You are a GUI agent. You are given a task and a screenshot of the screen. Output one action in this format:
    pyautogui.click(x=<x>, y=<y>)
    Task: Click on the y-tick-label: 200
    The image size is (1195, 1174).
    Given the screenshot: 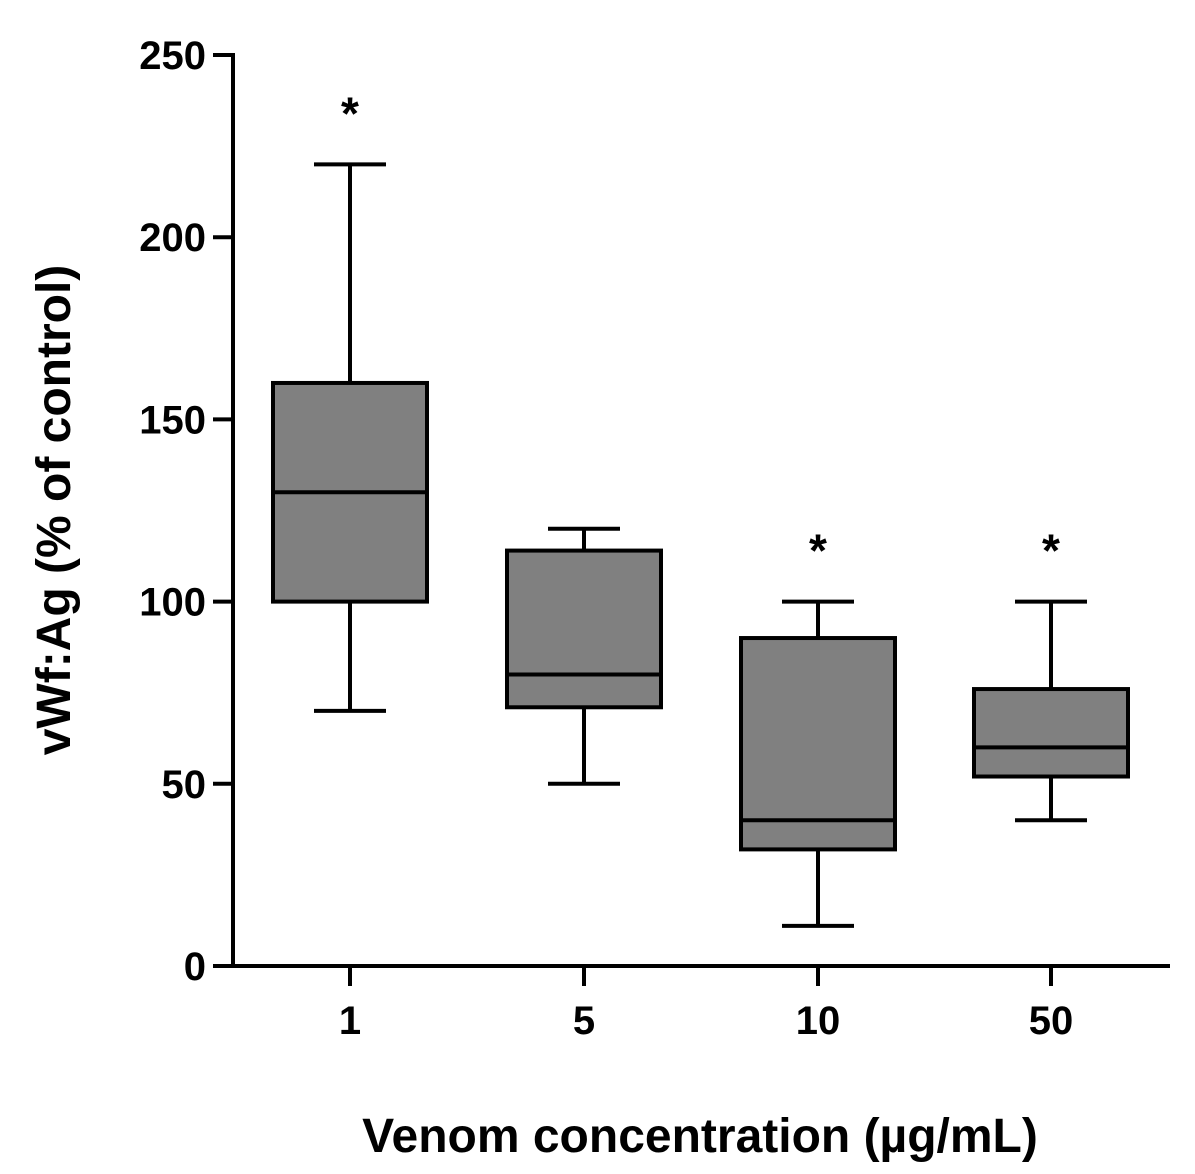 What is the action you would take?
    pyautogui.click(x=172, y=238)
    